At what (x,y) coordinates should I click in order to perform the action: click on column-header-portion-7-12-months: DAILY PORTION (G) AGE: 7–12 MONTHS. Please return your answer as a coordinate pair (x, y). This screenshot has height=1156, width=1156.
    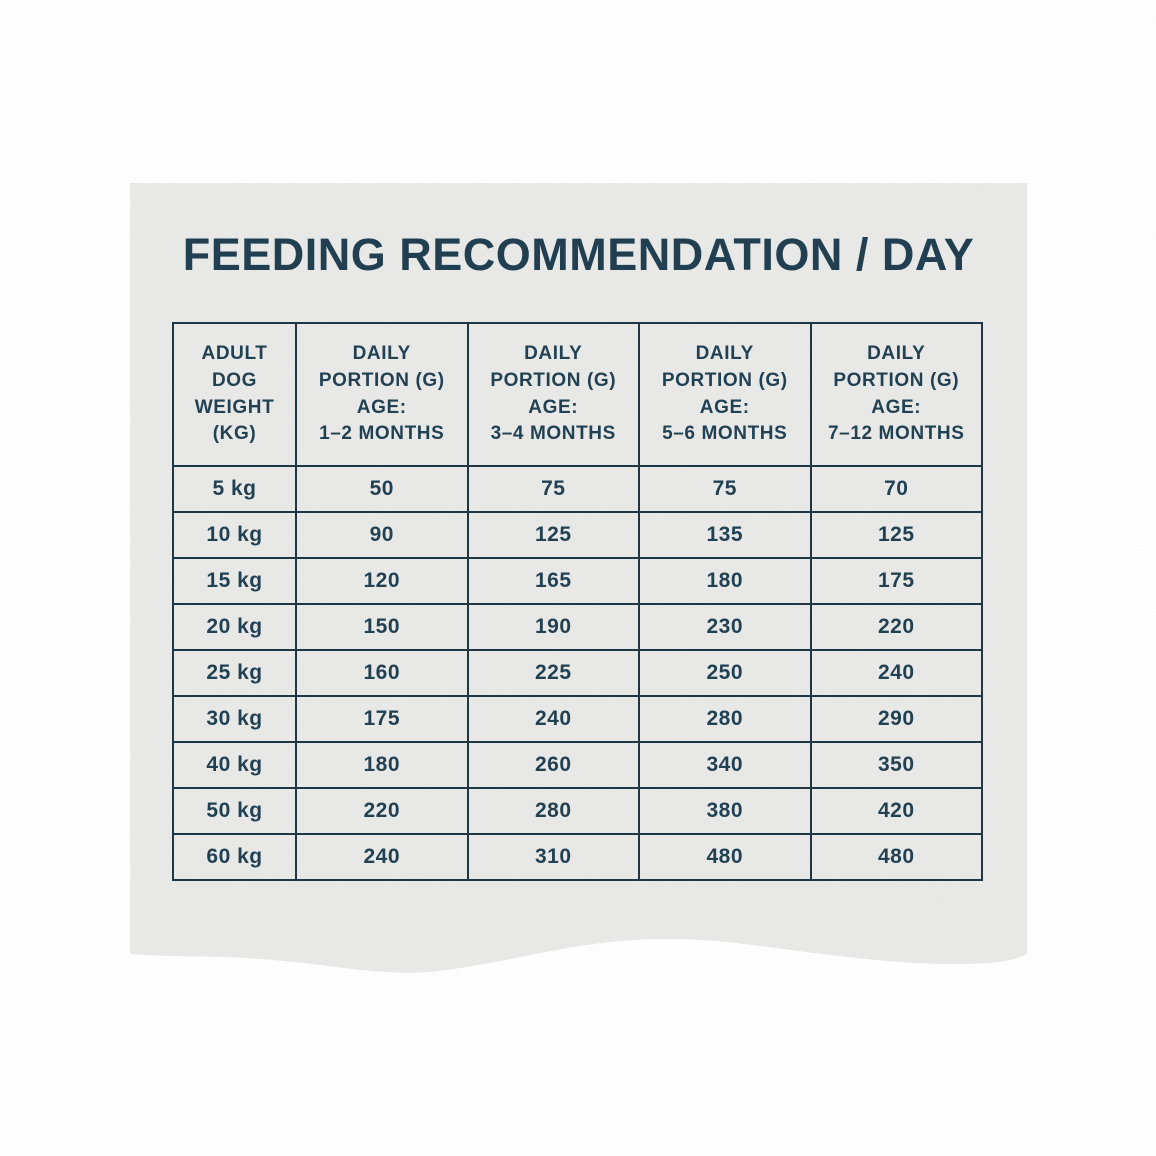
    Looking at the image, I should click on (896, 394).